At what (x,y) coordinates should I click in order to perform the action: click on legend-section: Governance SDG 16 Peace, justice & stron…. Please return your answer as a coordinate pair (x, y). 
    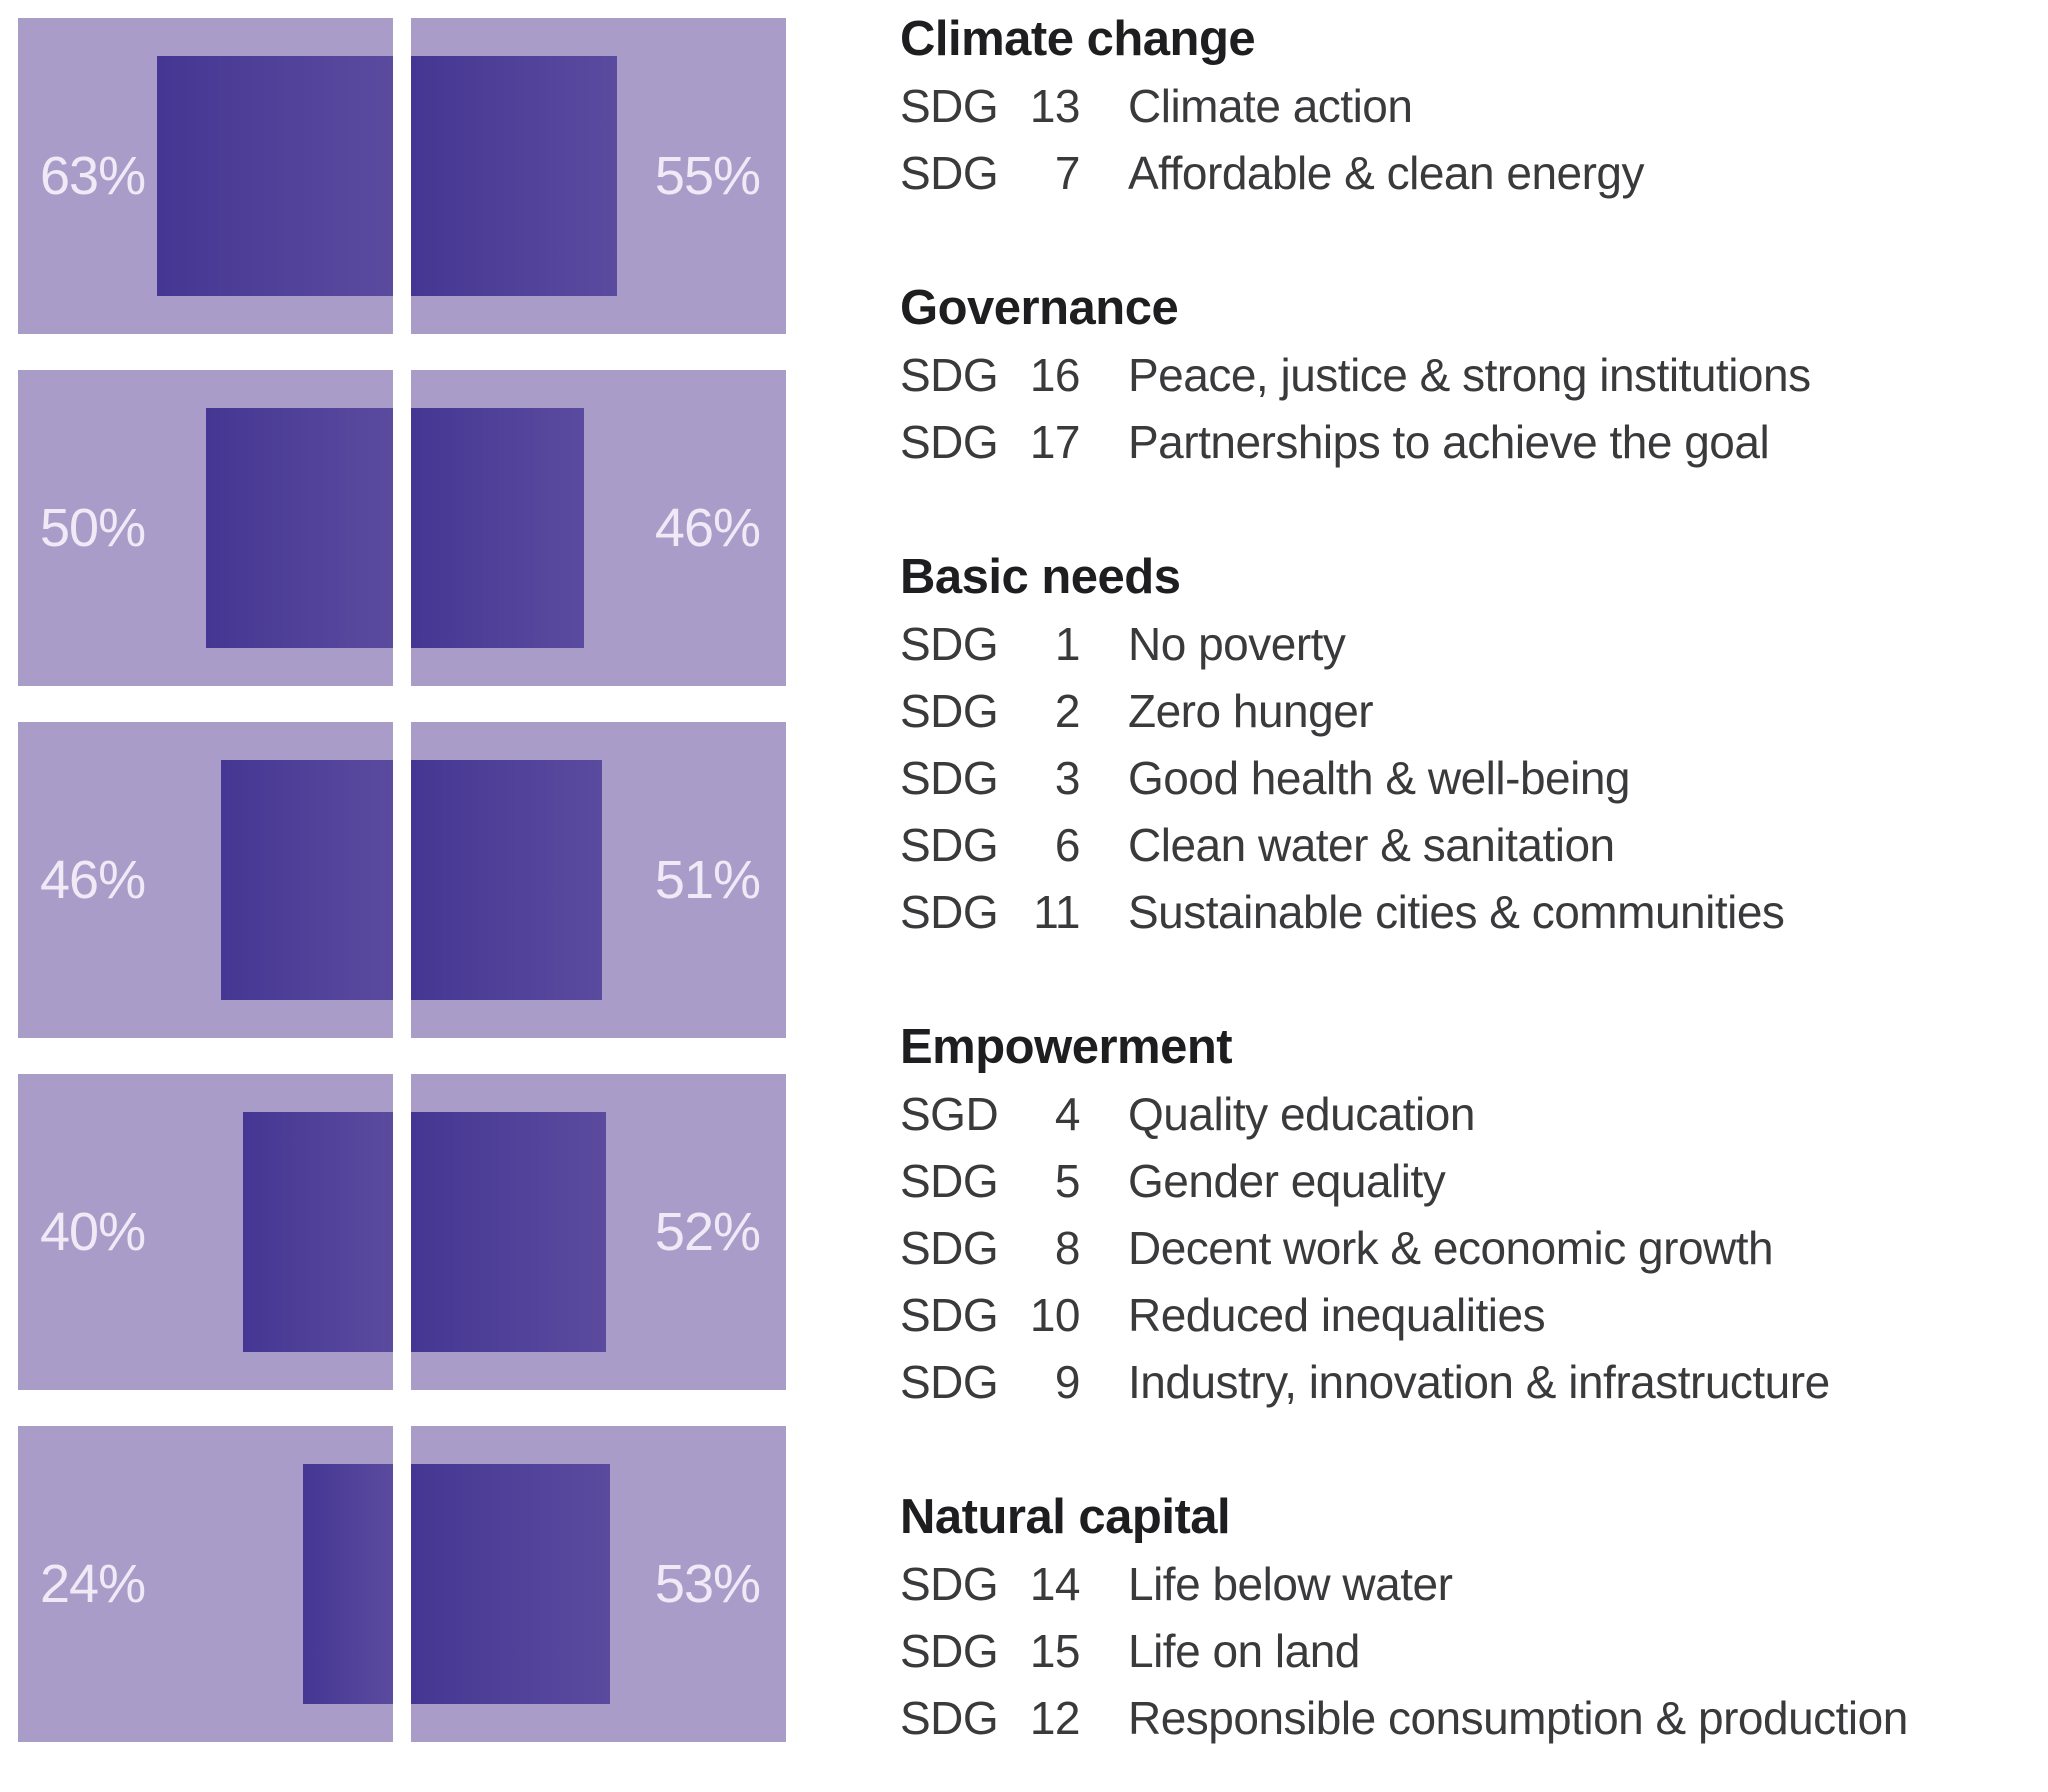
    Looking at the image, I should click on (1470, 375).